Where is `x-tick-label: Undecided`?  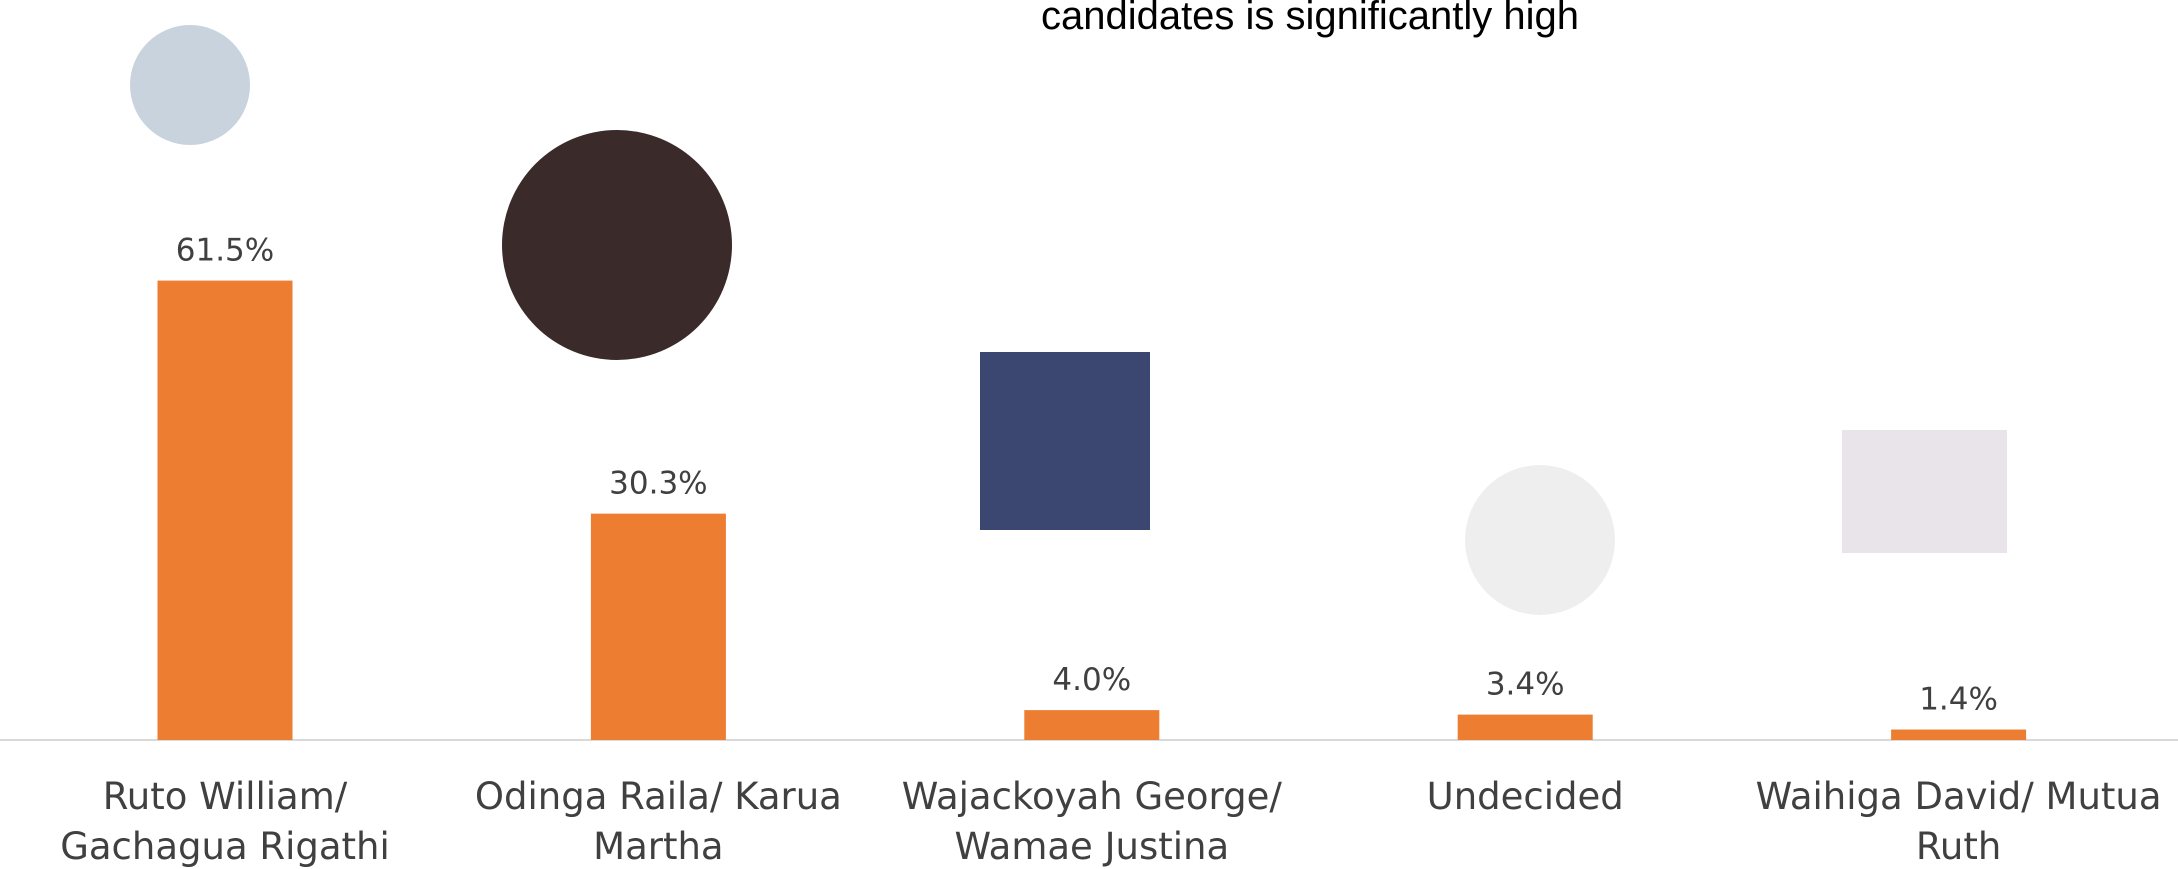
x-tick-label: Undecided is located at coordinates (1525, 796).